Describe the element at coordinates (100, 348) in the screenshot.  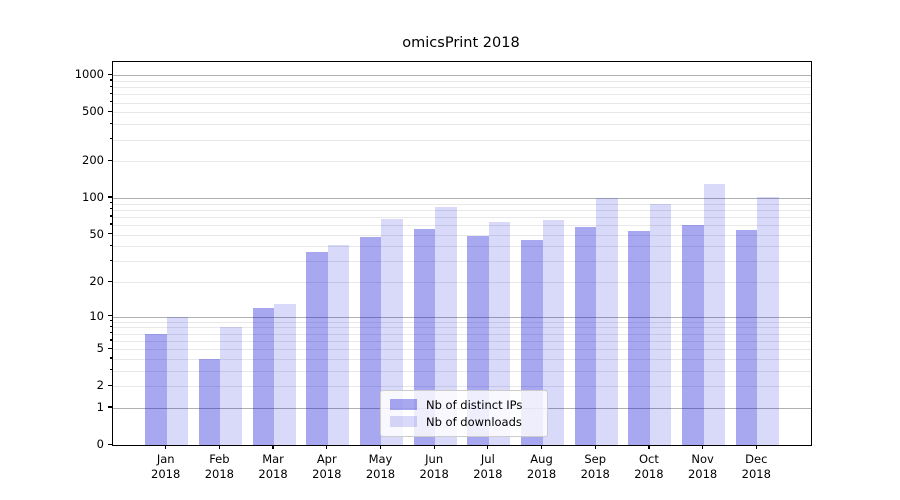
I see `y-tick-label: 5` at that location.